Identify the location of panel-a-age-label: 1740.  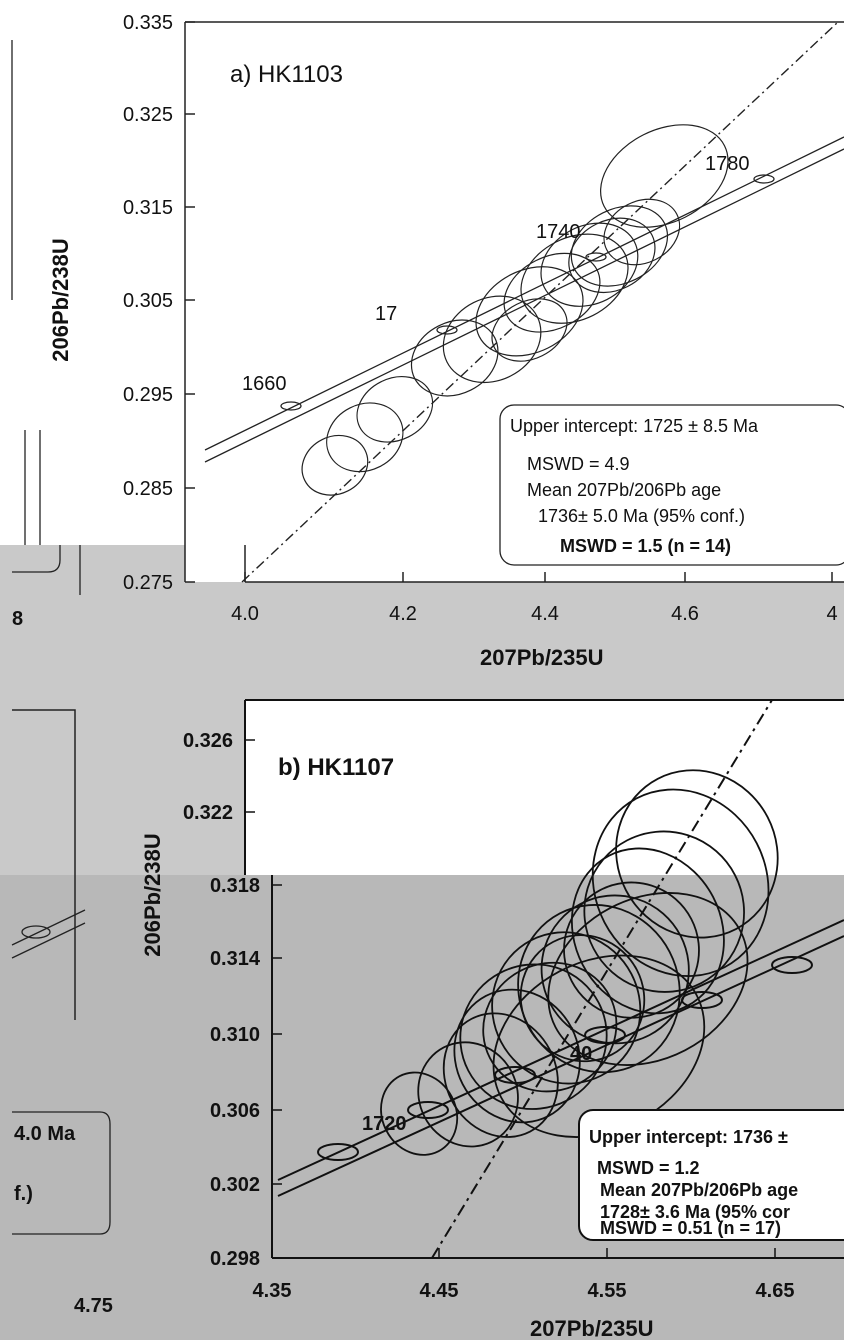
(558, 232).